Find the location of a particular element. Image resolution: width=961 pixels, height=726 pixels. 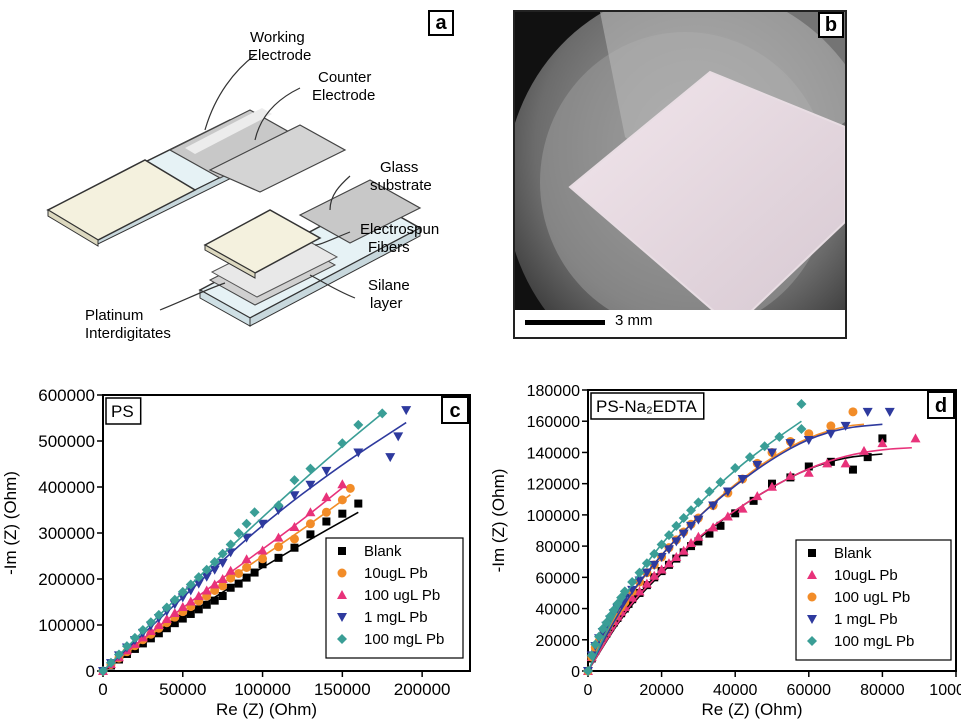

chart-title-frame is located at coordinates (647, 406).